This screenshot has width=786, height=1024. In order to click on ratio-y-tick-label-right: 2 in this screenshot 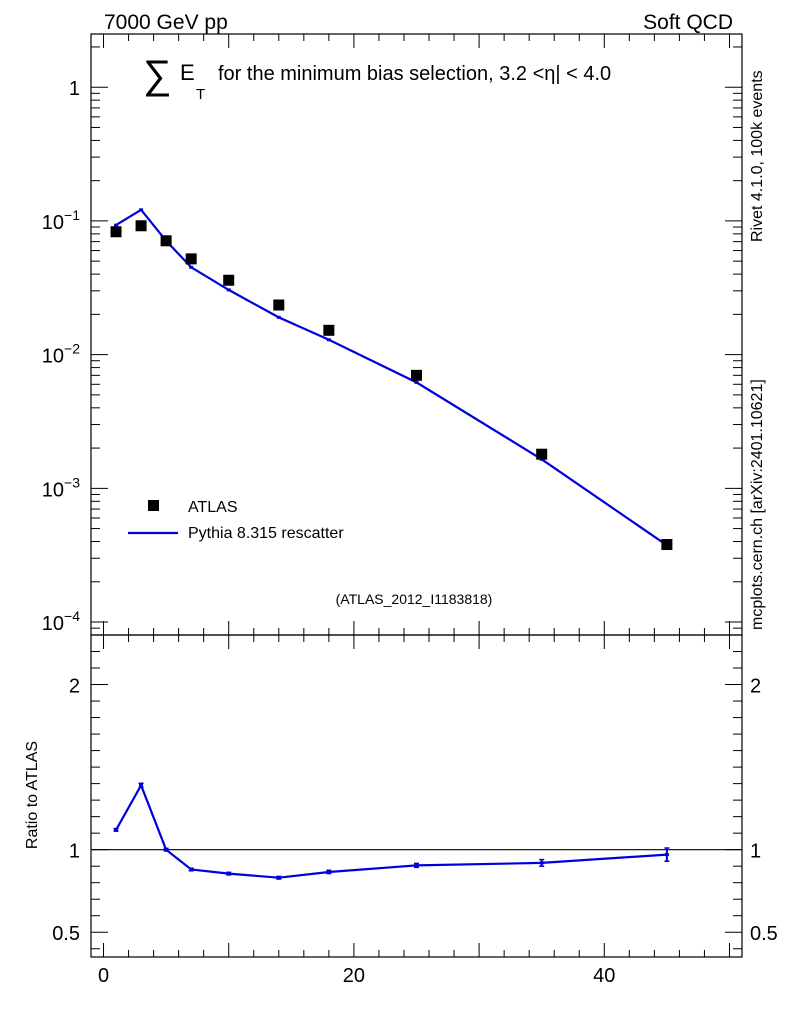, I will do `click(755, 687)`.